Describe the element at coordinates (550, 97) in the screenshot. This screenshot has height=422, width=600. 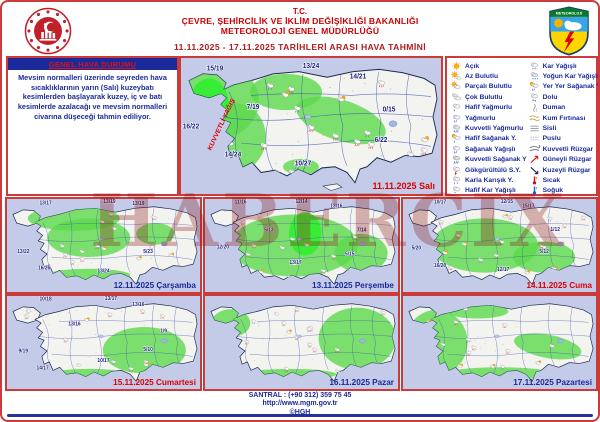
I see `legend-item-label: Dolu` at that location.